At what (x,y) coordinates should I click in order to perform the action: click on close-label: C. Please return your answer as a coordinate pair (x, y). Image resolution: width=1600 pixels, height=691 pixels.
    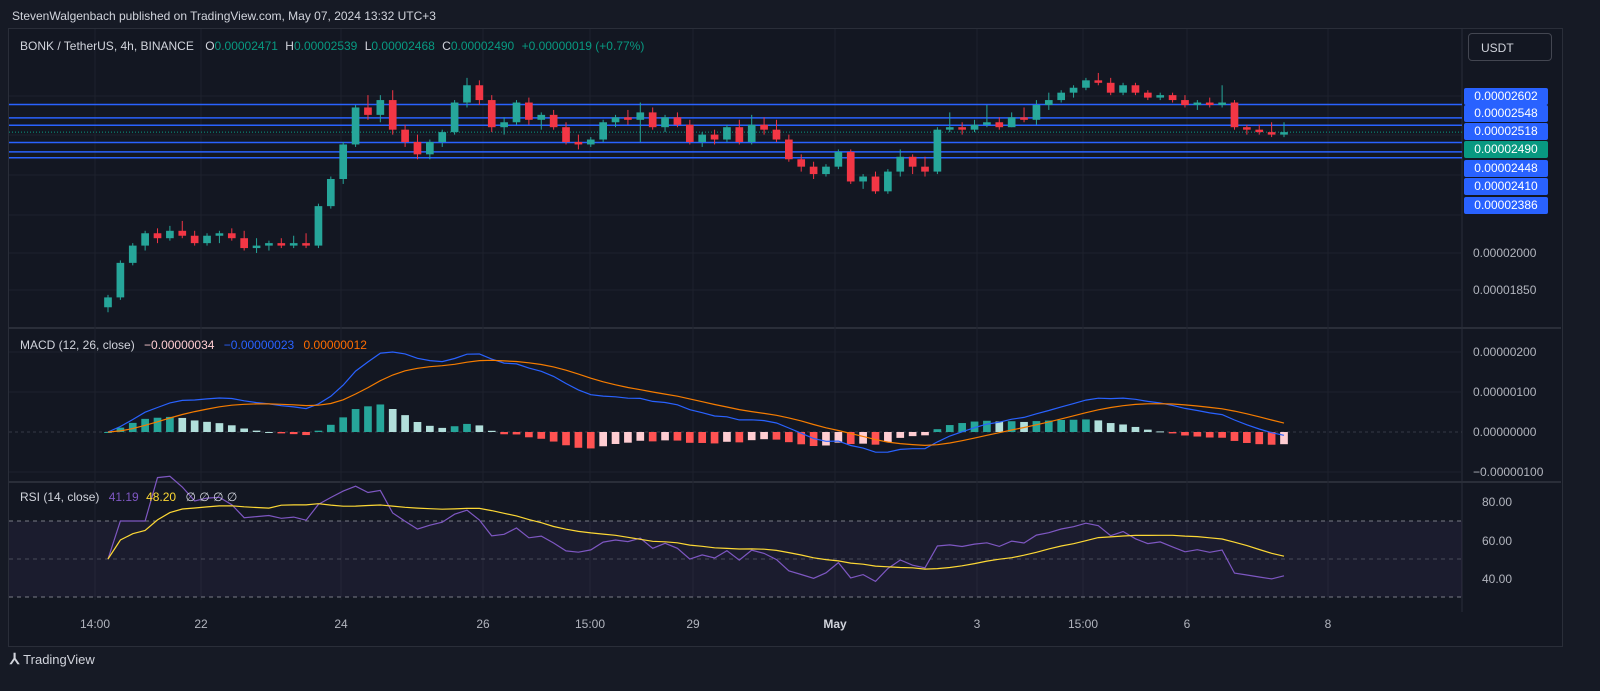
    Looking at the image, I should click on (446, 46).